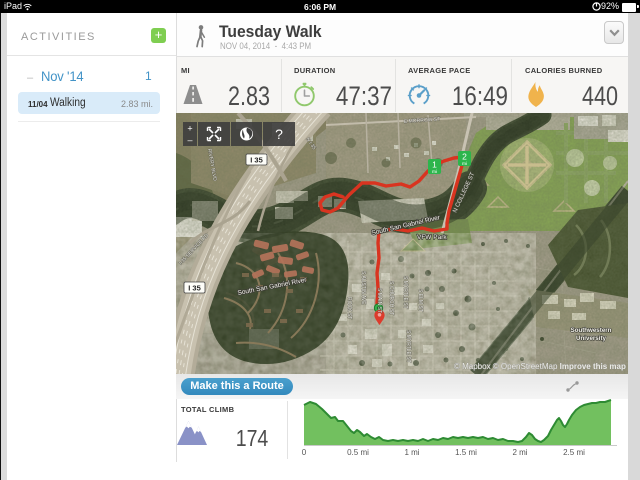  What do you see at coordinates (379, 300) in the screenshot?
I see `svg-text: S MAIN ST` at bounding box center [379, 300].